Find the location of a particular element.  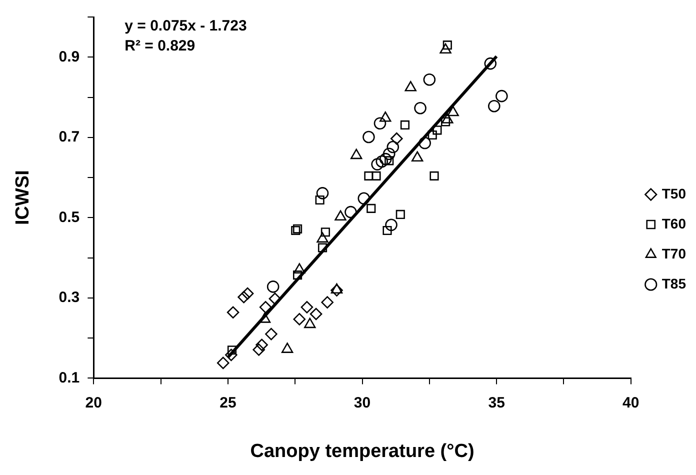

x-axis-title: Canopy temperature (°C) is located at coordinates (362, 451).